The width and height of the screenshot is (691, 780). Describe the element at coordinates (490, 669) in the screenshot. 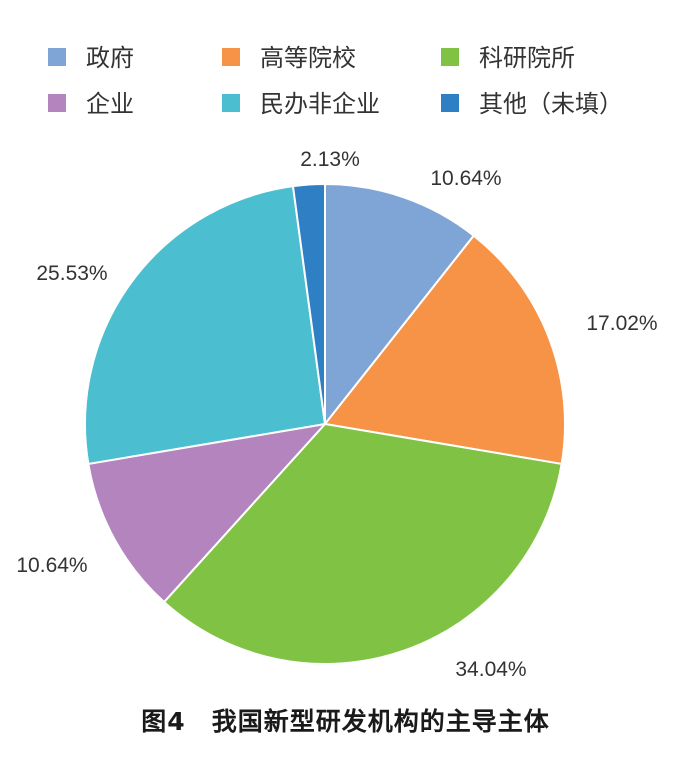

I see `slice-data-label-2: 34.04%` at that location.